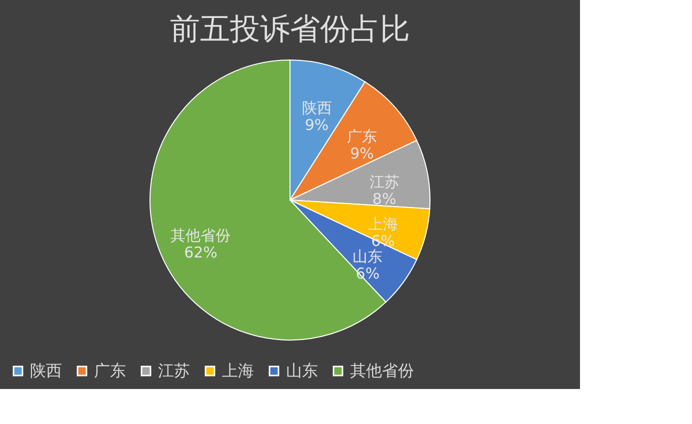  I want to click on data-label: 8%, so click(384, 199).